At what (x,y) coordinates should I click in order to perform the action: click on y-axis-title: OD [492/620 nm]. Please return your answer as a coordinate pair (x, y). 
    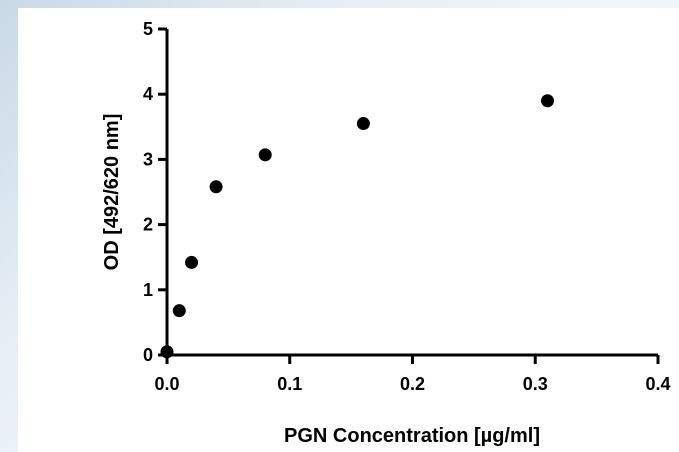
    Looking at the image, I should click on (112, 192).